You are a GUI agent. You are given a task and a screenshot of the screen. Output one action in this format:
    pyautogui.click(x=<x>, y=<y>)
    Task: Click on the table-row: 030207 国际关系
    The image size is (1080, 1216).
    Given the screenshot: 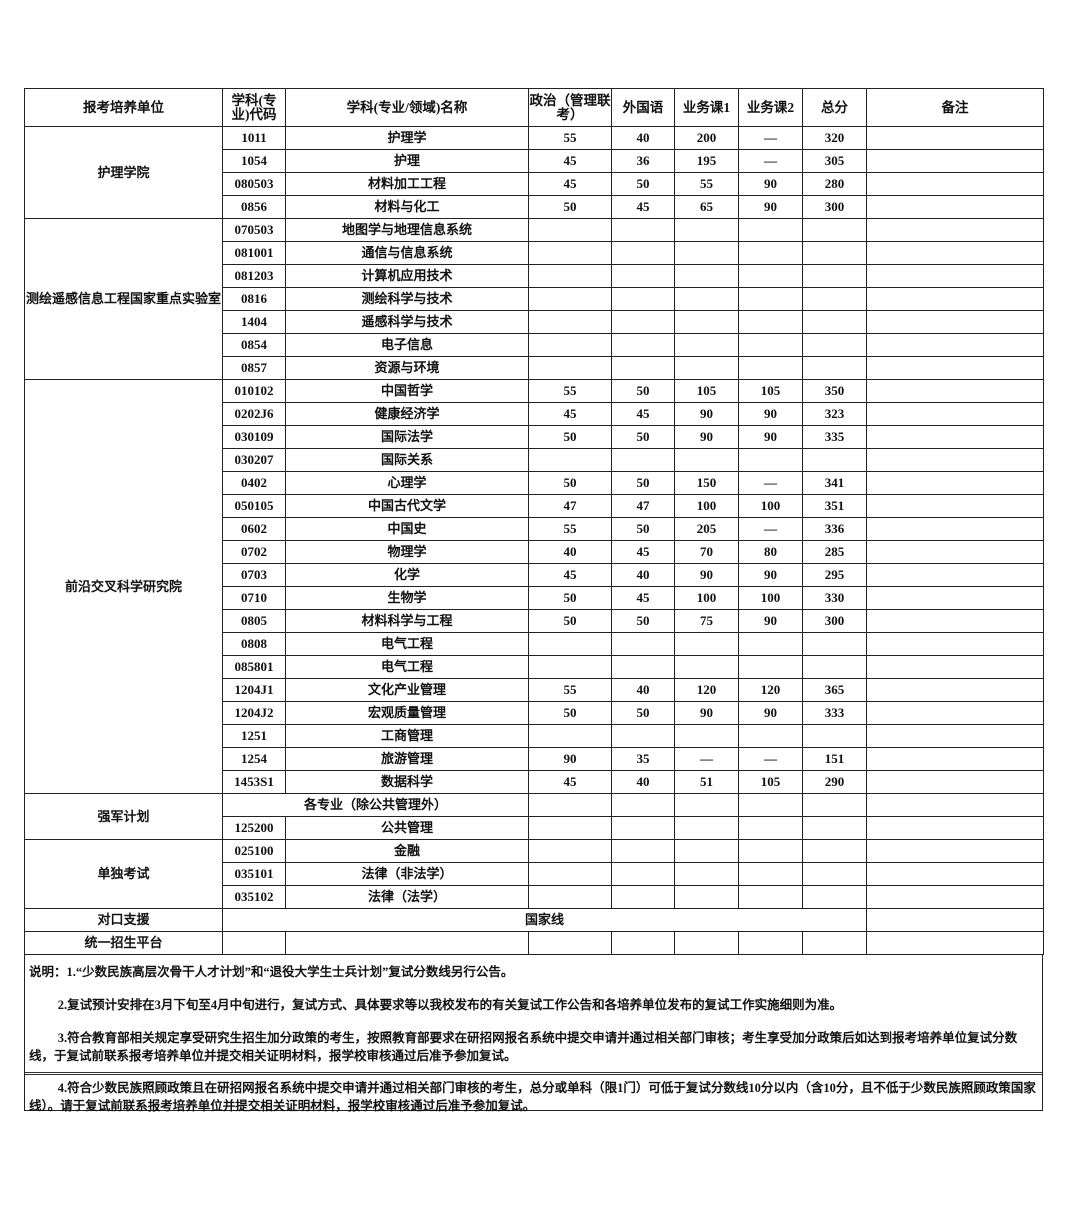 What is the action you would take?
    pyautogui.click(x=534, y=460)
    